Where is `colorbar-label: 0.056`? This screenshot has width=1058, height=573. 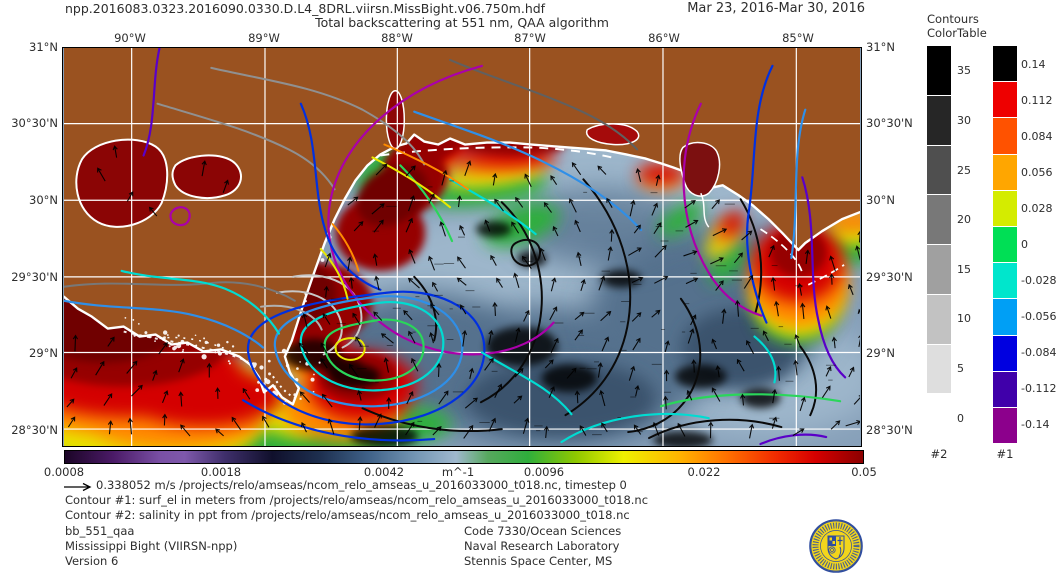
colorbar-label: 0.056 is located at coordinates (1037, 172).